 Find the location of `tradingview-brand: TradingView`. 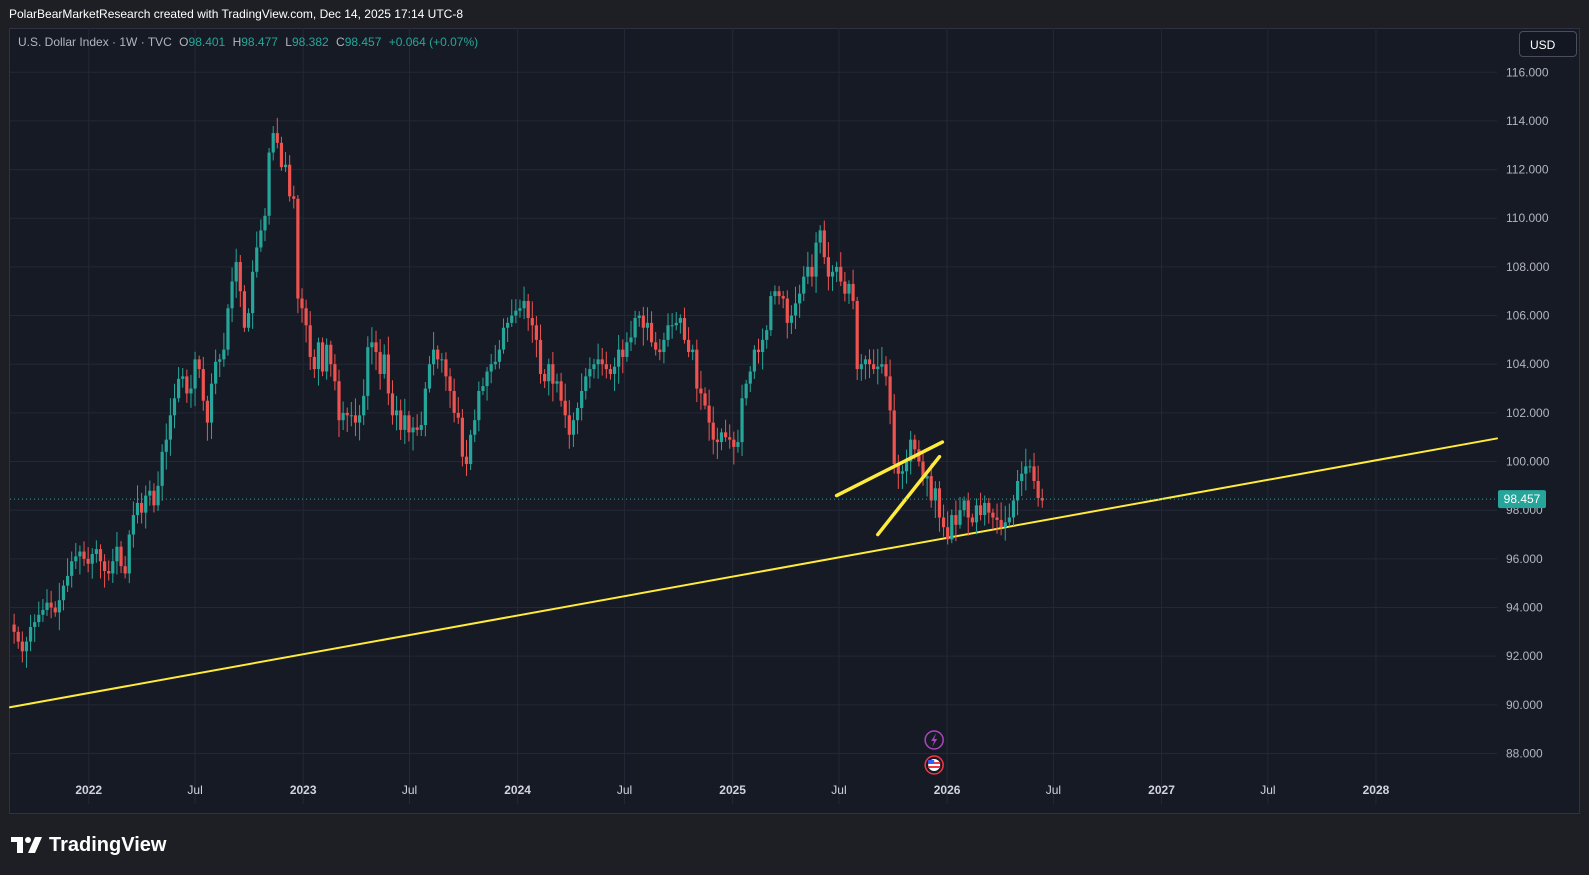

tradingview-brand: TradingView is located at coordinates (88, 845).